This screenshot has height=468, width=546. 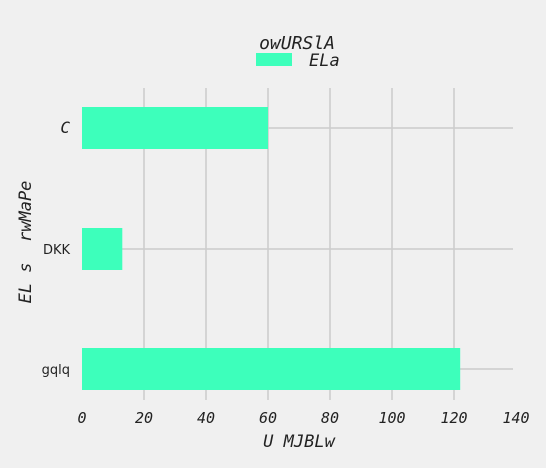 I want to click on x-axis-label: U MJBLw, so click(x=299, y=442).